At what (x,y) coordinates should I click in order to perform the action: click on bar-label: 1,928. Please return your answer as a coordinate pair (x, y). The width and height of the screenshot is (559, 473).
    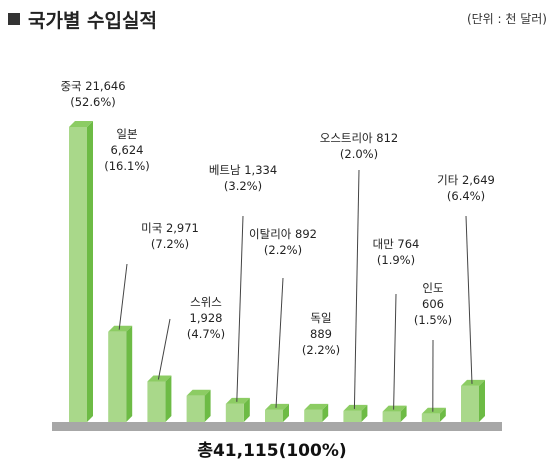
    Looking at the image, I should click on (206, 318).